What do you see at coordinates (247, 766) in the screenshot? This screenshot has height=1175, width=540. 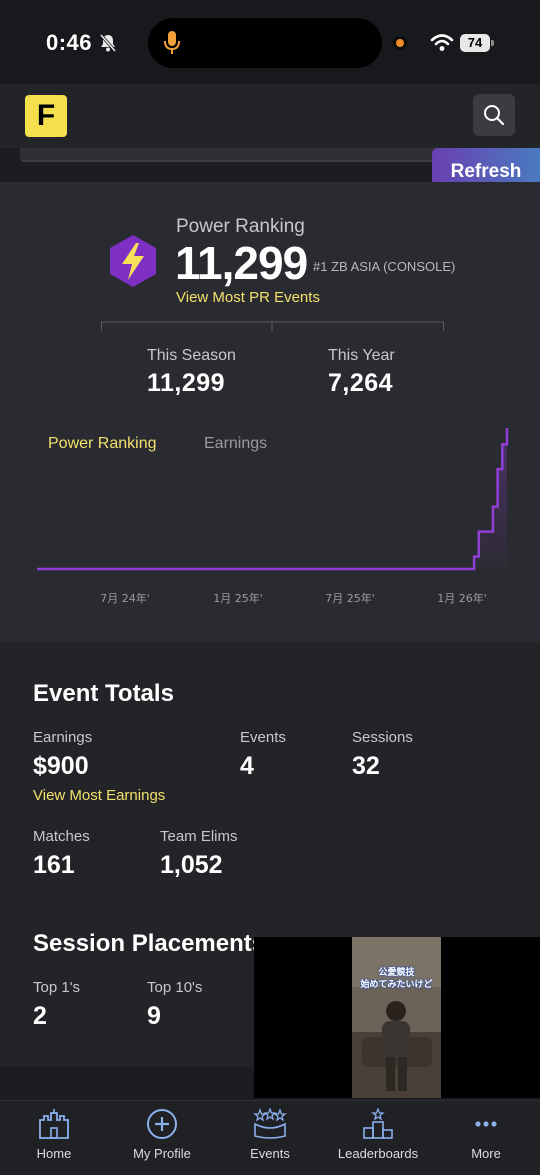 I see `events-value: 4` at bounding box center [247, 766].